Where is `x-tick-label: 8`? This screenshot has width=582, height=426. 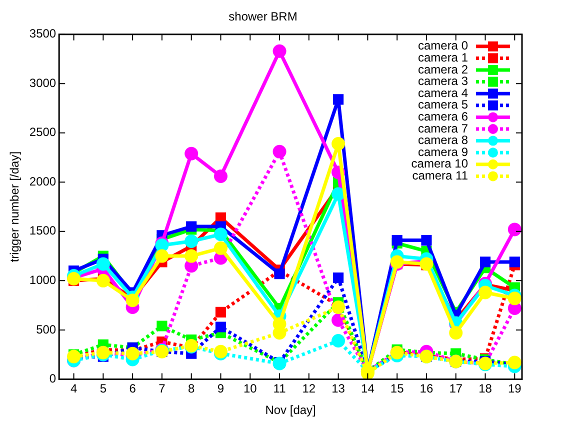 x-tick-label: 8 is located at coordinates (192, 389).